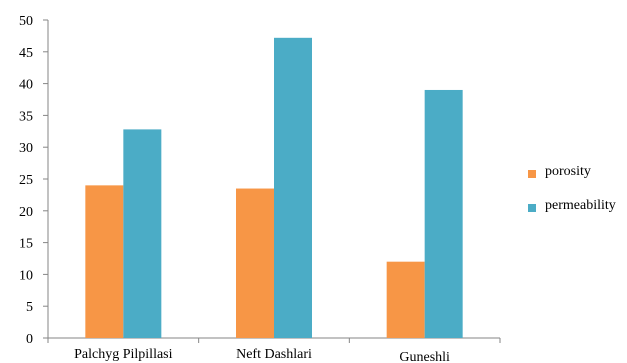  What do you see at coordinates (26, 116) in the screenshot?
I see `y-tick-label: 35` at bounding box center [26, 116].